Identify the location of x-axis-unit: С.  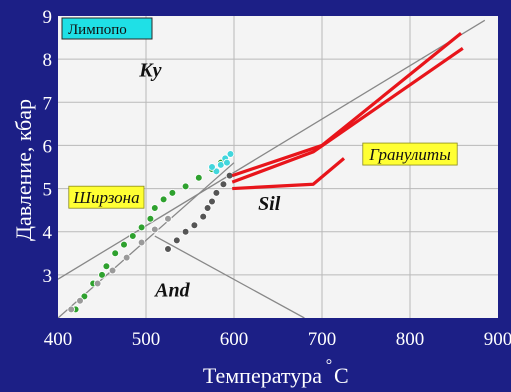
(341, 375).